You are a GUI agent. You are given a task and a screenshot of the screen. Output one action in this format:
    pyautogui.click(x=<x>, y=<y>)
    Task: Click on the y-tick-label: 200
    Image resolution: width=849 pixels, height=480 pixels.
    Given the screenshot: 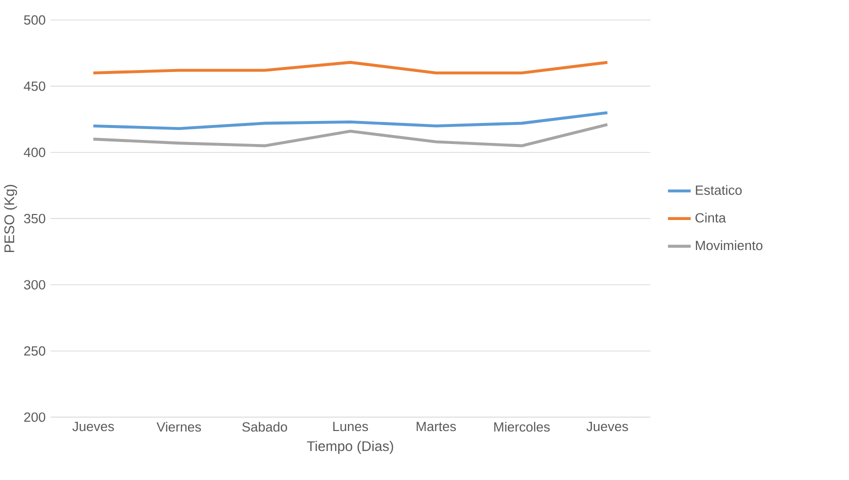 What is the action you would take?
    pyautogui.click(x=35, y=417)
    